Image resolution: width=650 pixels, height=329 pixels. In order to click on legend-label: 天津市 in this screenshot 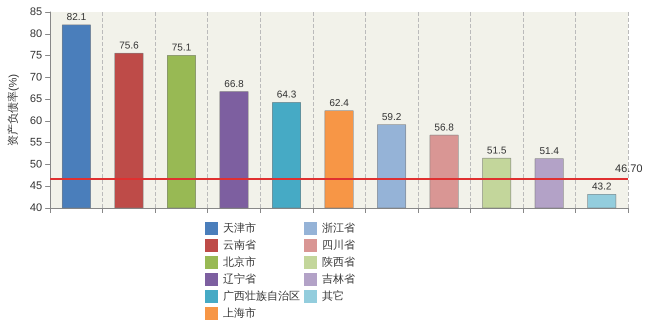, I will do `click(239, 228)`.